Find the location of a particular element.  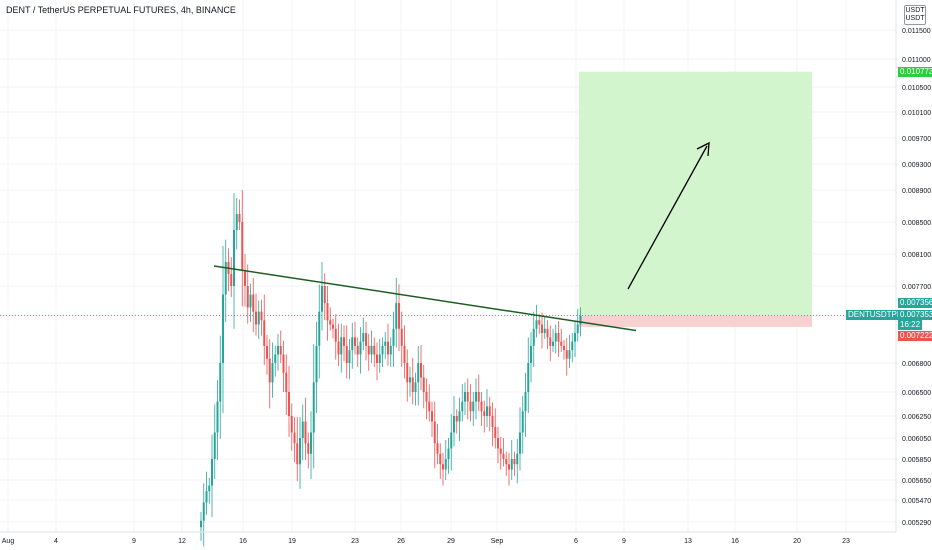

position-zones is located at coordinates (695, 199).